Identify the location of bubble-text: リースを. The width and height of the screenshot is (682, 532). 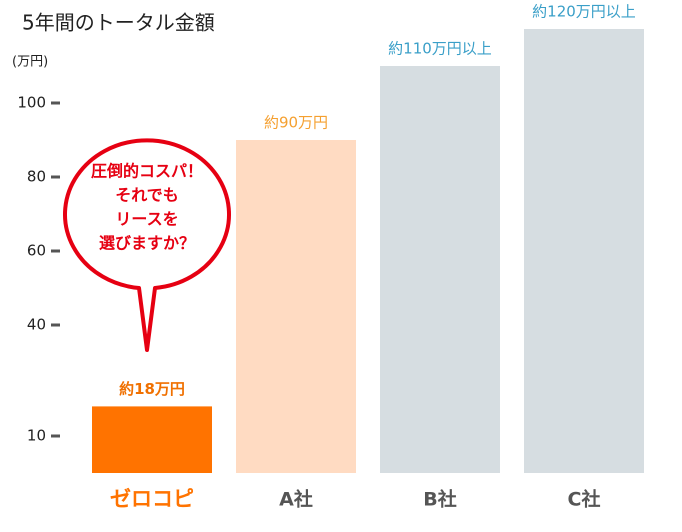
(146, 219).